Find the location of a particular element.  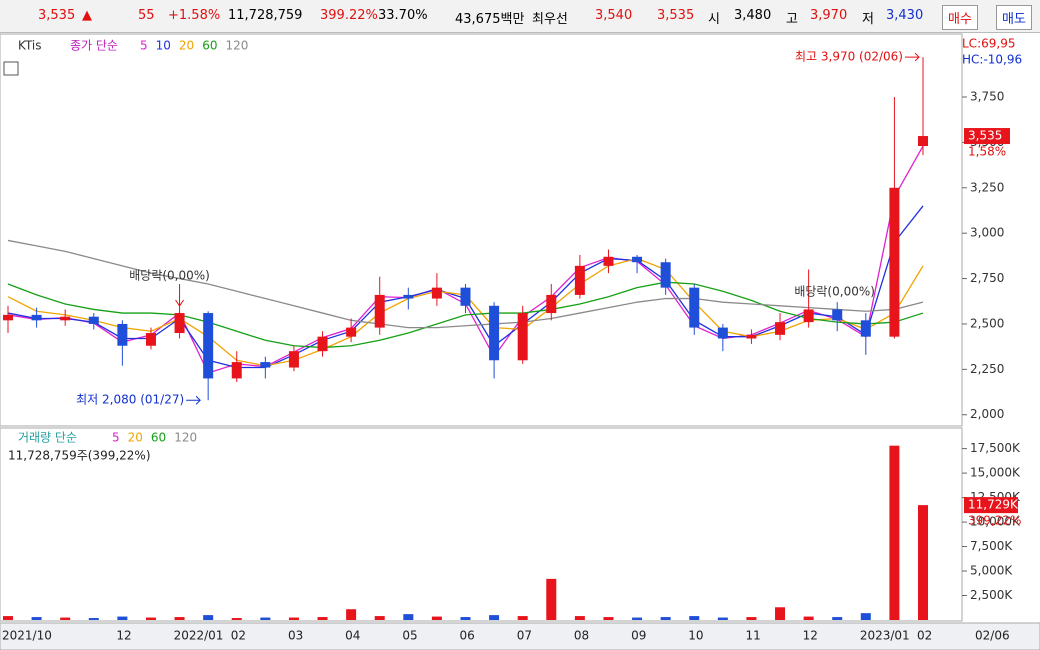

turnover: 33.70% is located at coordinates (403, 15).